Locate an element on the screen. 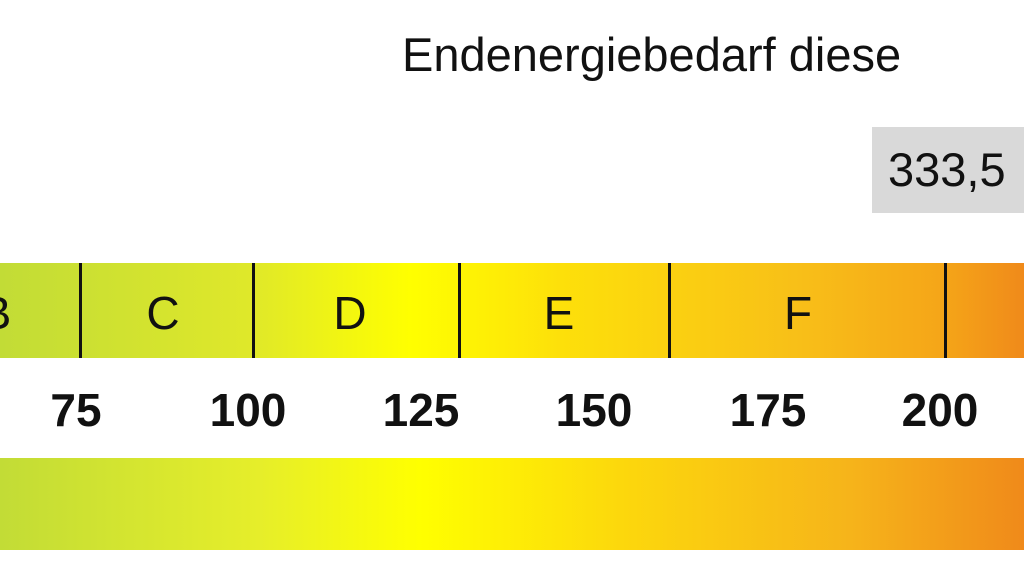  class-label-e: E is located at coordinates (559, 313).